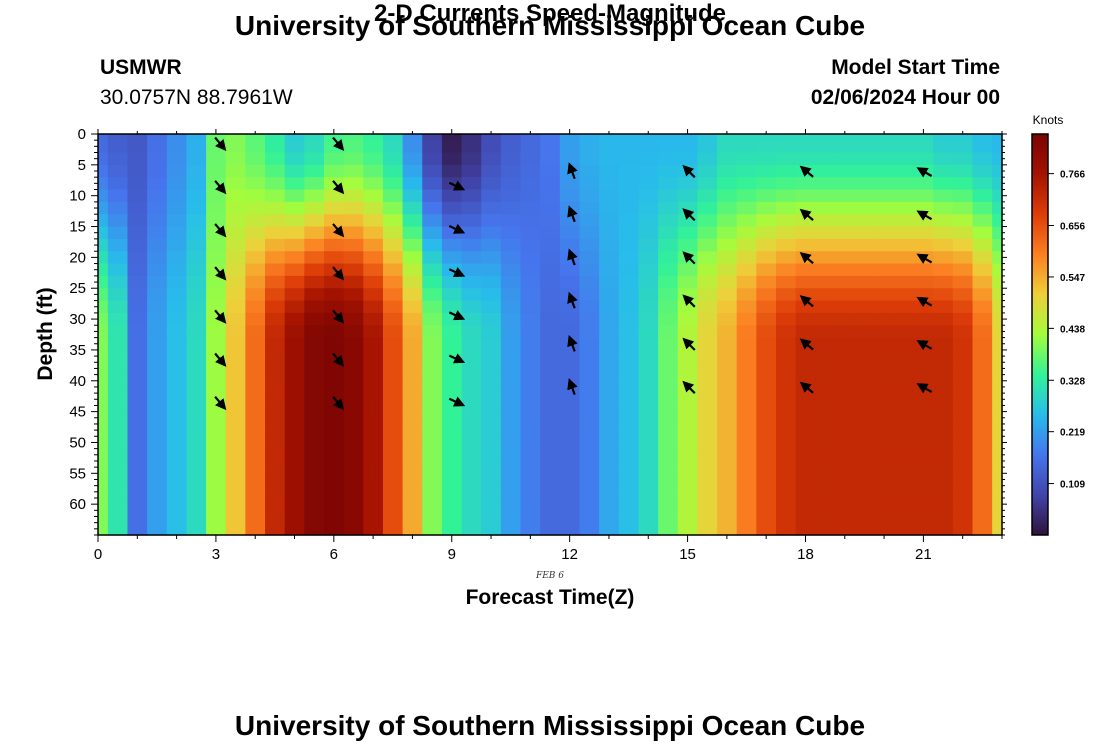 The image size is (1100, 750). What do you see at coordinates (923, 554) in the screenshot?
I see `x-tick-label: 21` at bounding box center [923, 554].